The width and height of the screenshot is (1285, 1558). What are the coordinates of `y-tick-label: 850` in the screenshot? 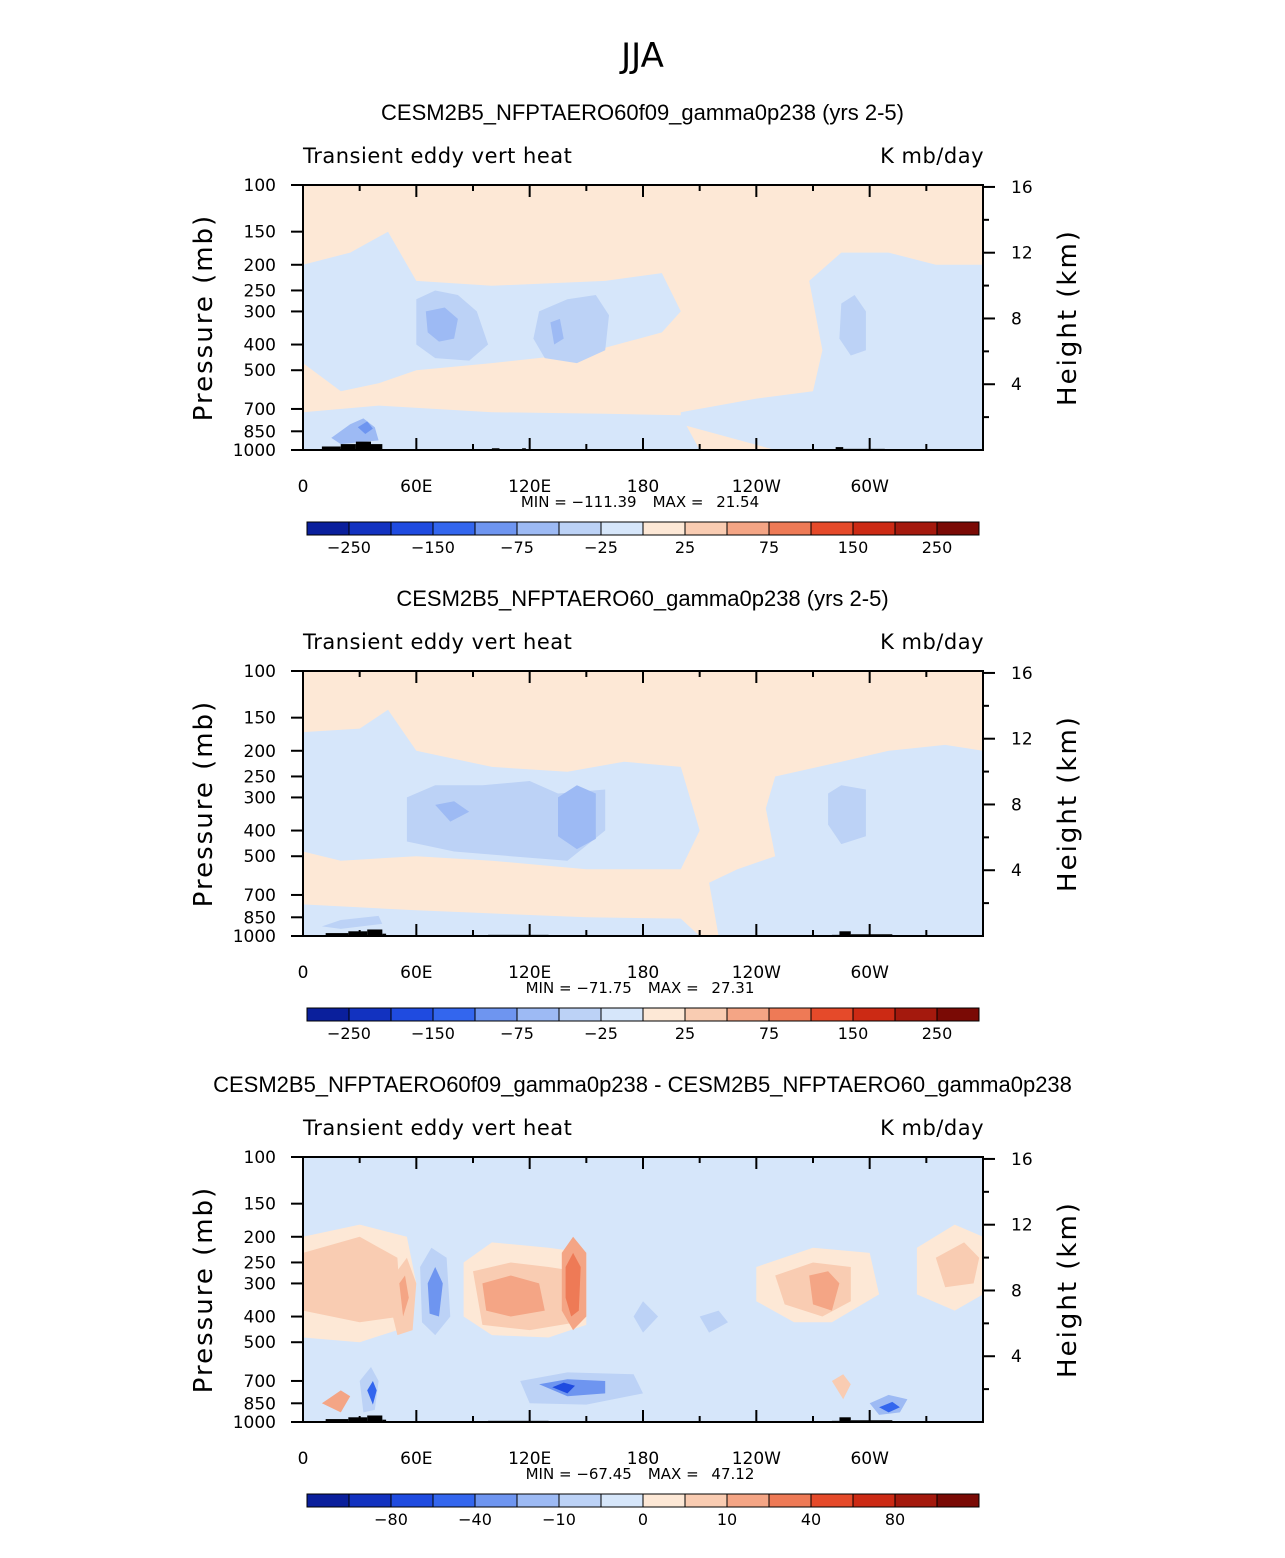 It's located at (260, 1404).